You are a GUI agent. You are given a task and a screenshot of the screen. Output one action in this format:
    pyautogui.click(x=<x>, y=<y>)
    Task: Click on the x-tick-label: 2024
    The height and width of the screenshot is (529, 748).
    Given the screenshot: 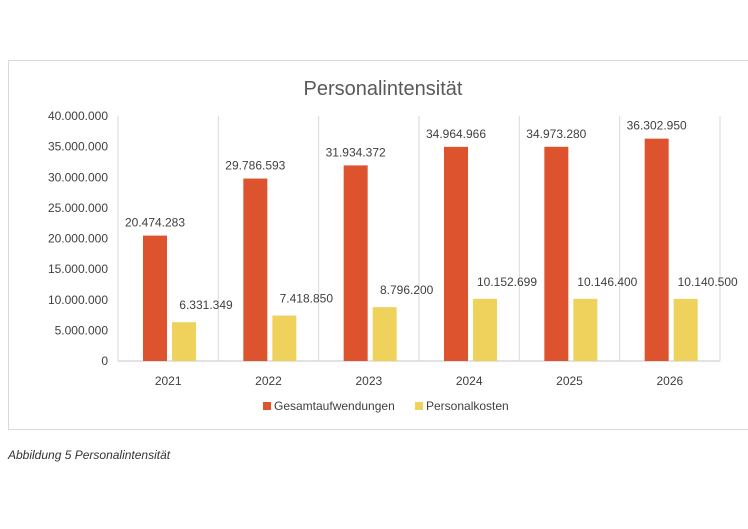 What is the action you would take?
    pyautogui.click(x=469, y=381)
    